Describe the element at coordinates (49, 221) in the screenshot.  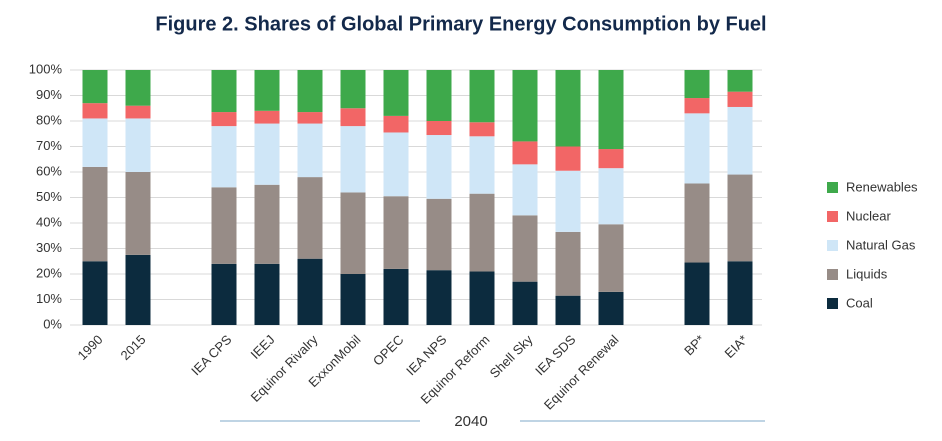
I see `y-tick-label: 40%` at that location.